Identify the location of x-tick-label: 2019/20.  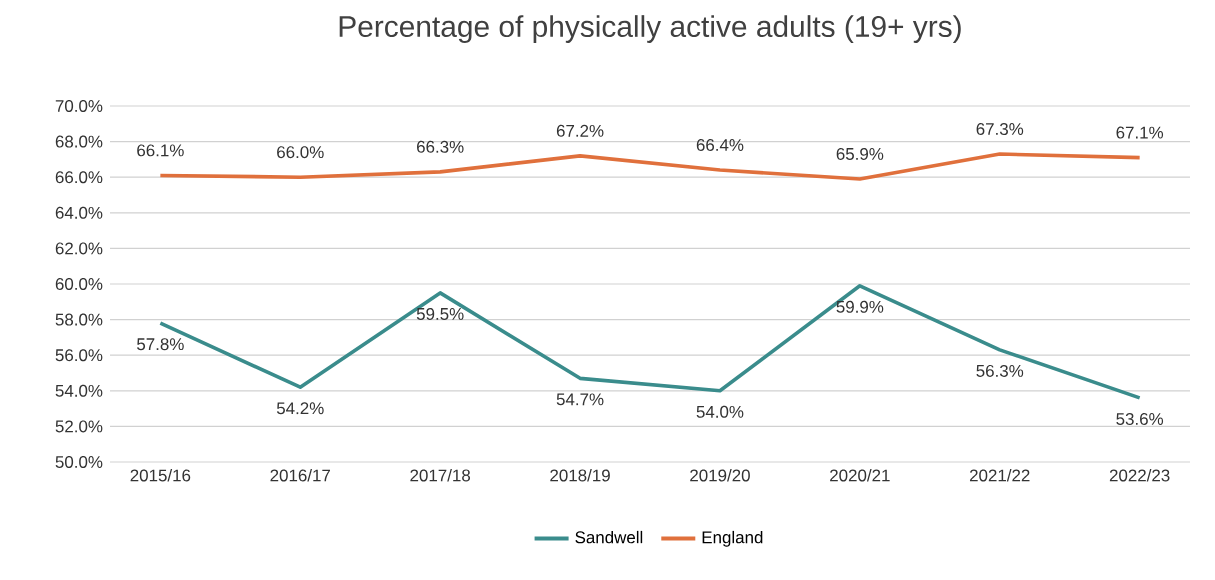
(720, 475).